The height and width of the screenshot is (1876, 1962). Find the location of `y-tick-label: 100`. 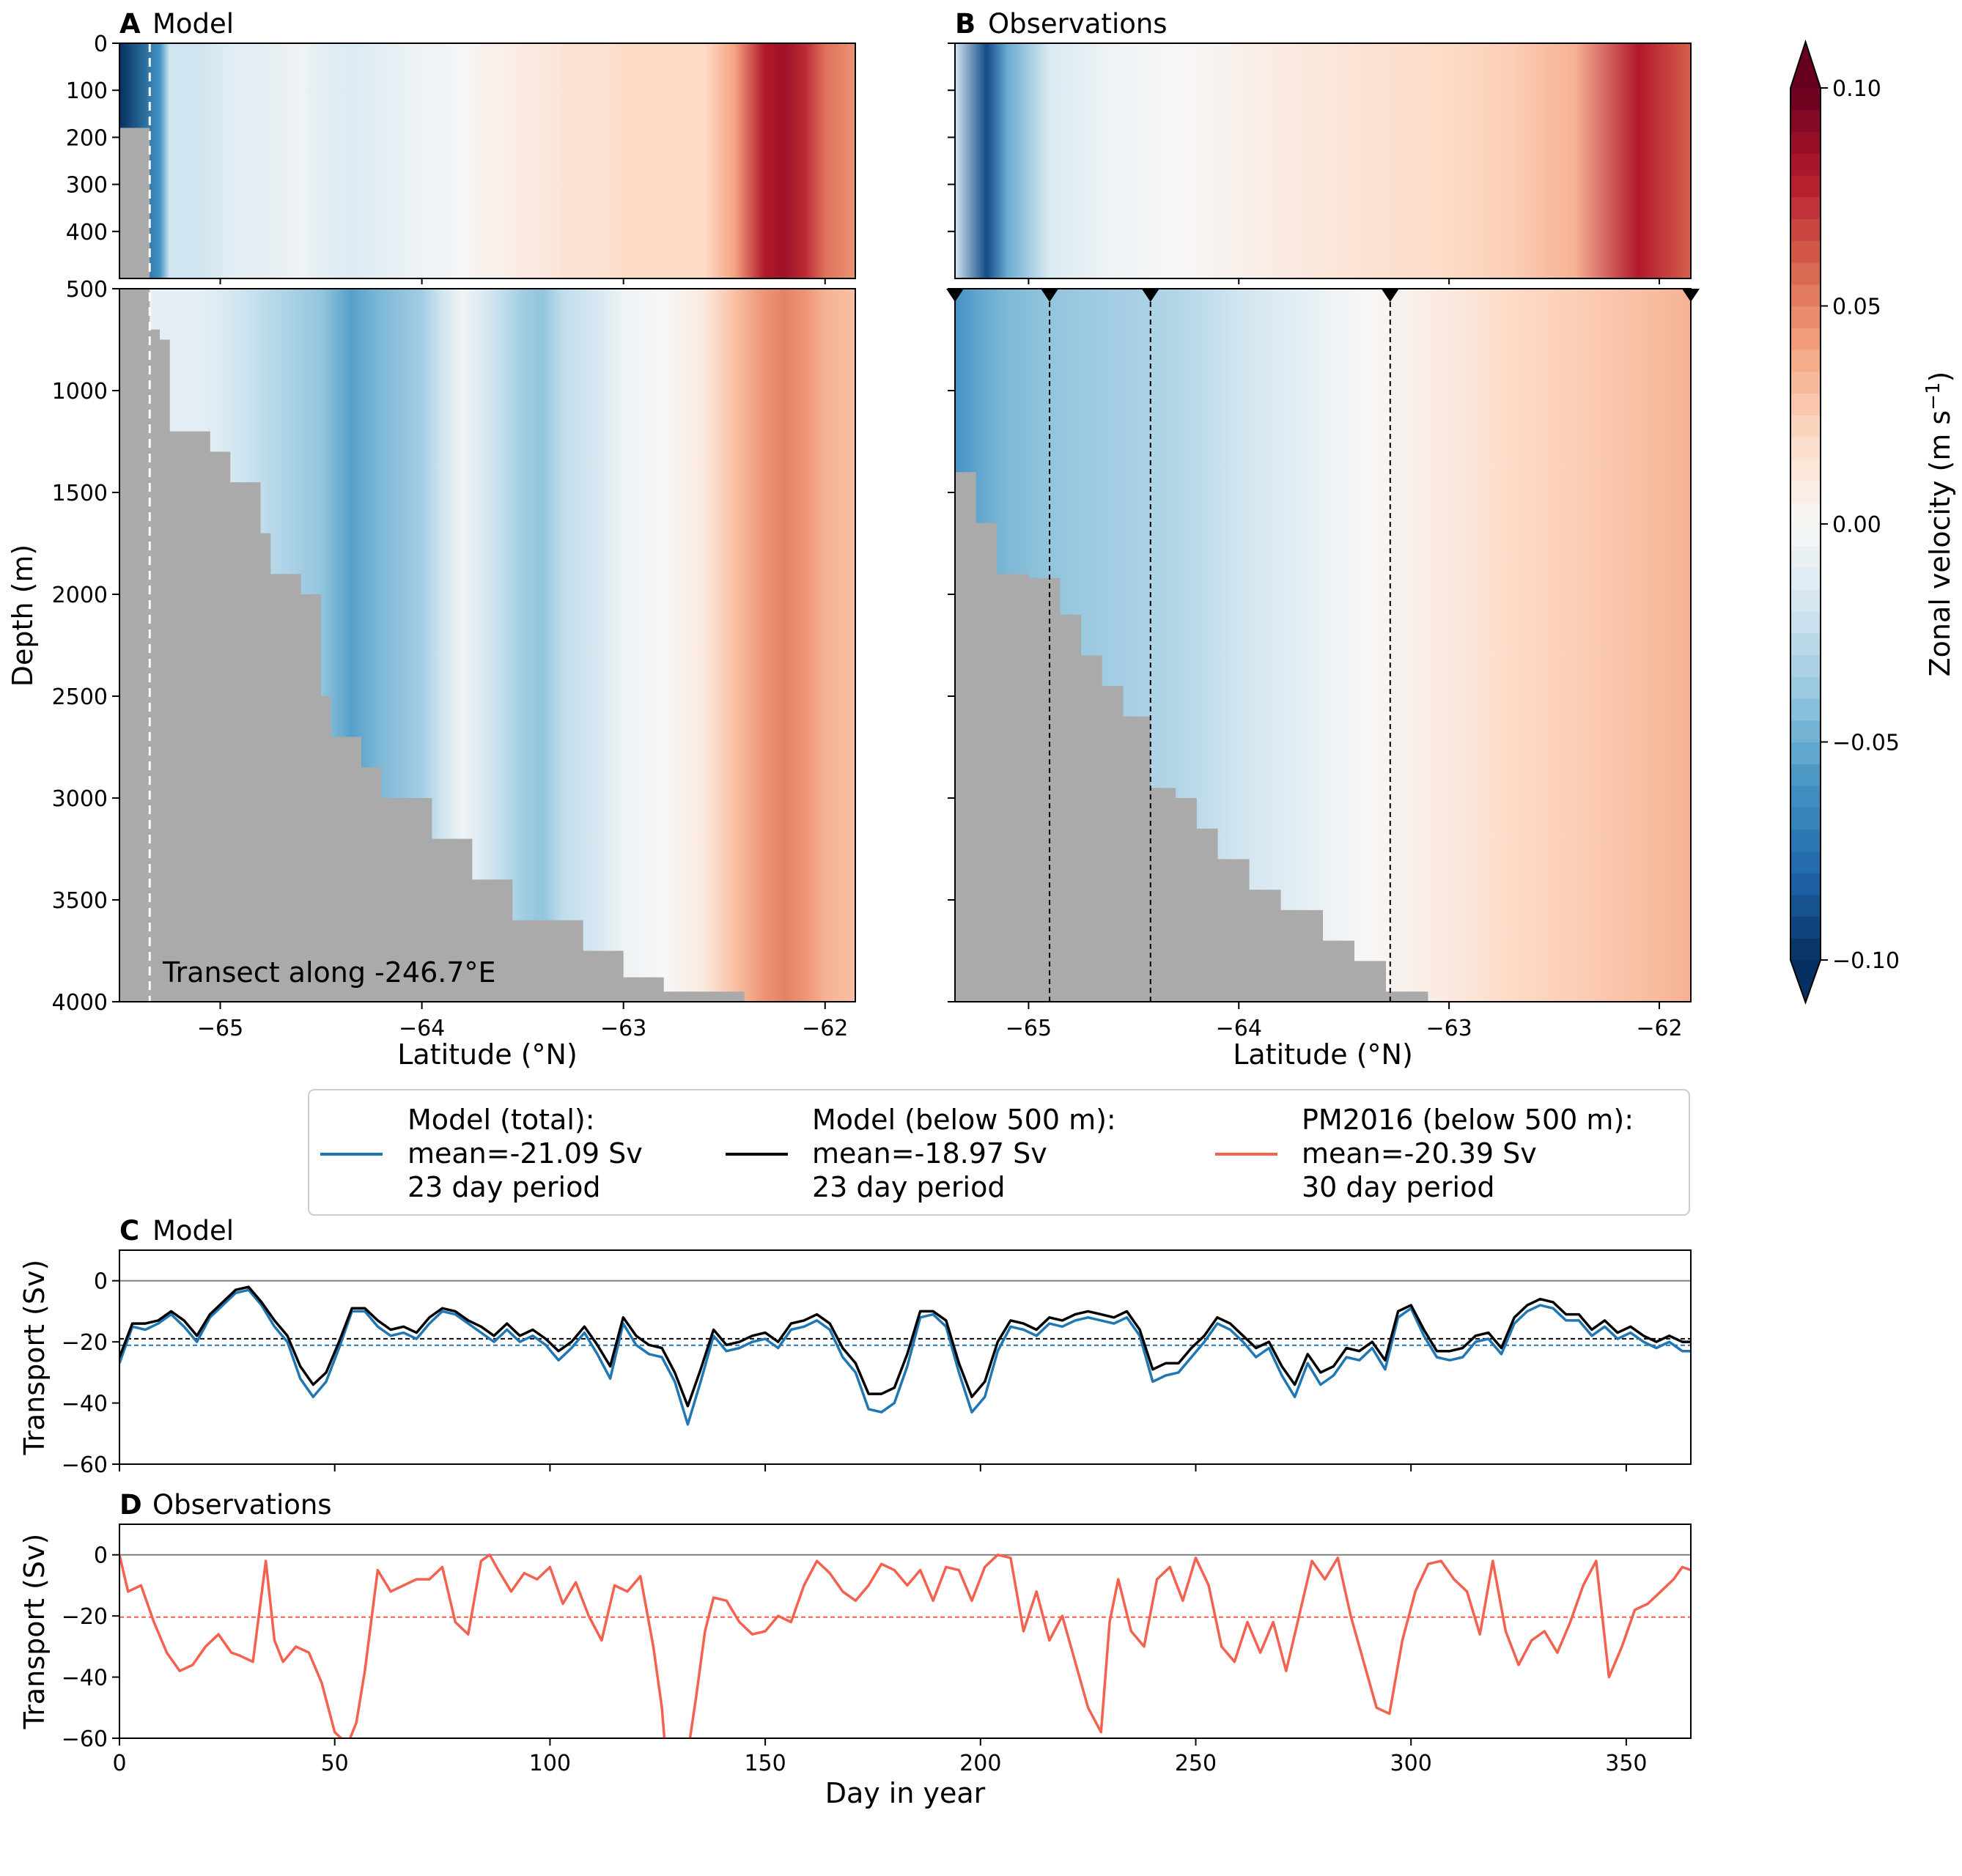

y-tick-label: 100 is located at coordinates (87, 91).